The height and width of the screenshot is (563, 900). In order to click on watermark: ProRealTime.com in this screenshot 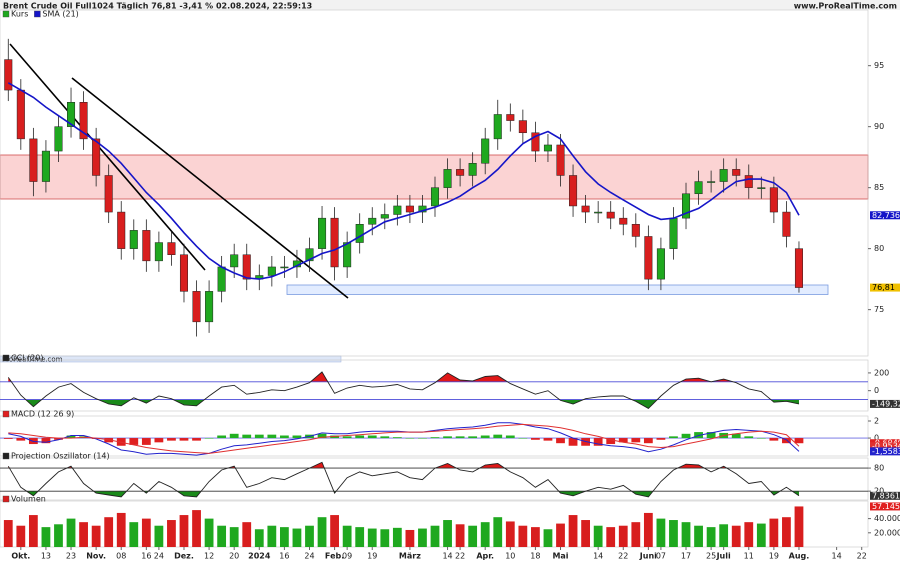, I will do `click(32, 360)`.